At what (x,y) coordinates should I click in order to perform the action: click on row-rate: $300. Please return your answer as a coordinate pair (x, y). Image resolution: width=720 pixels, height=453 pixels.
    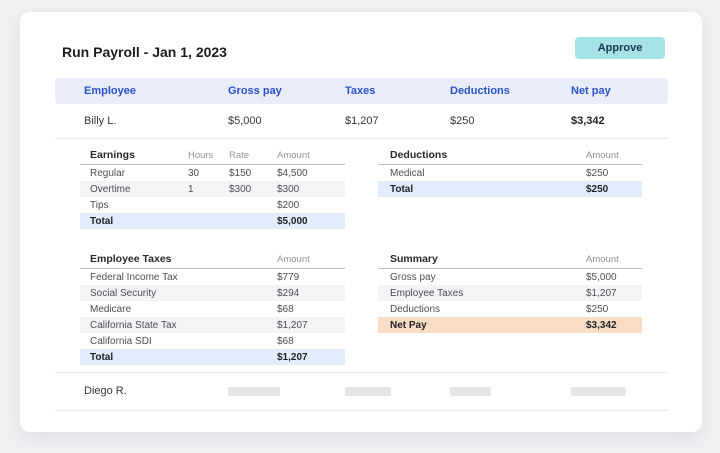
    Looking at the image, I should click on (240, 189).